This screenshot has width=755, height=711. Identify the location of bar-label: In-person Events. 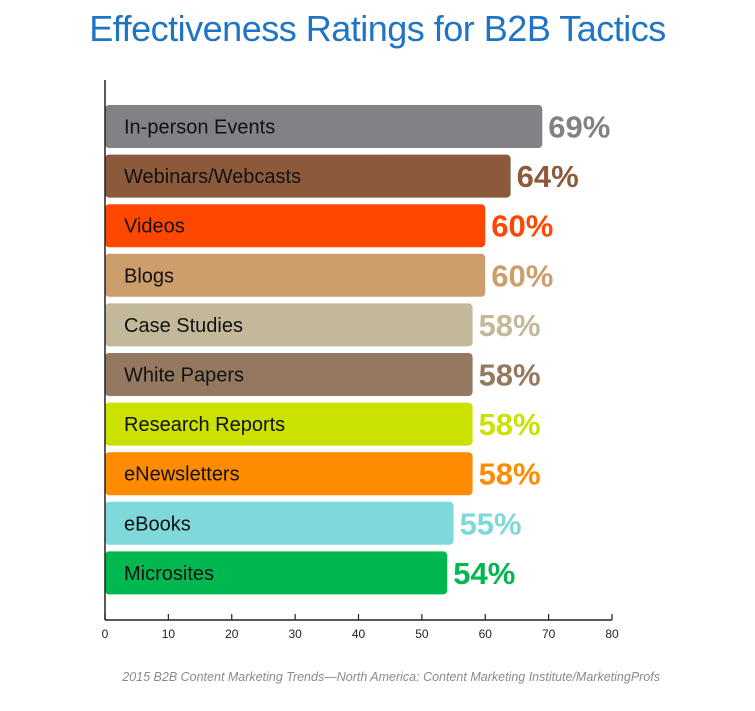
(199, 128).